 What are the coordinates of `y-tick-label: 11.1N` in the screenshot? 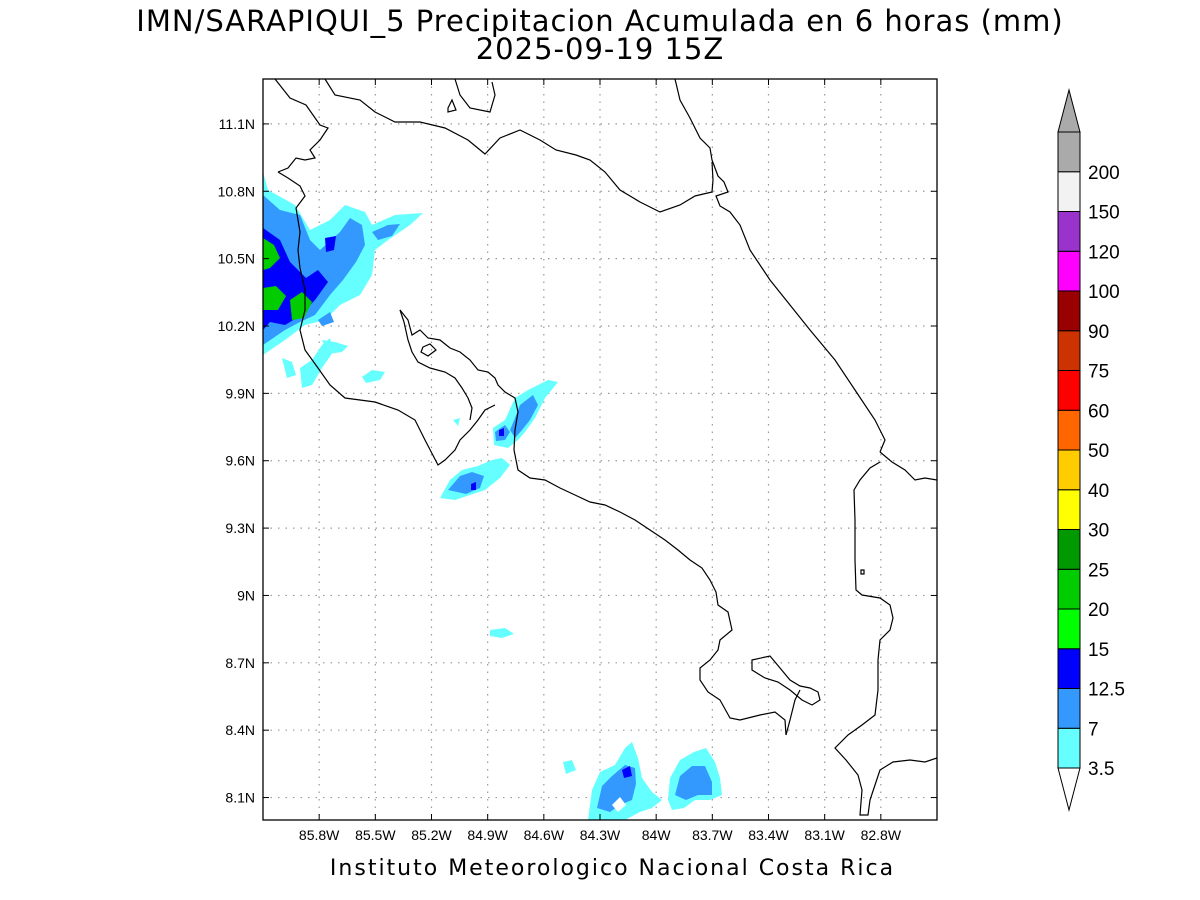 It's located at (237, 124).